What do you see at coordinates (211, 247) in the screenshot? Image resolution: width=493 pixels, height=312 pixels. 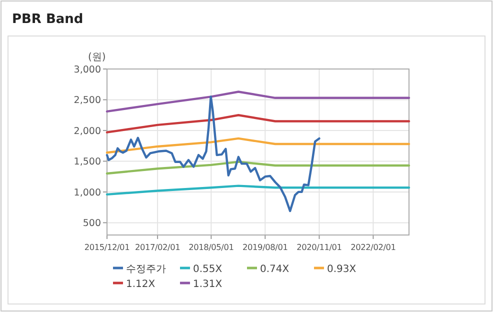 I see `x-tick-label: 2018/05/01` at bounding box center [211, 247].